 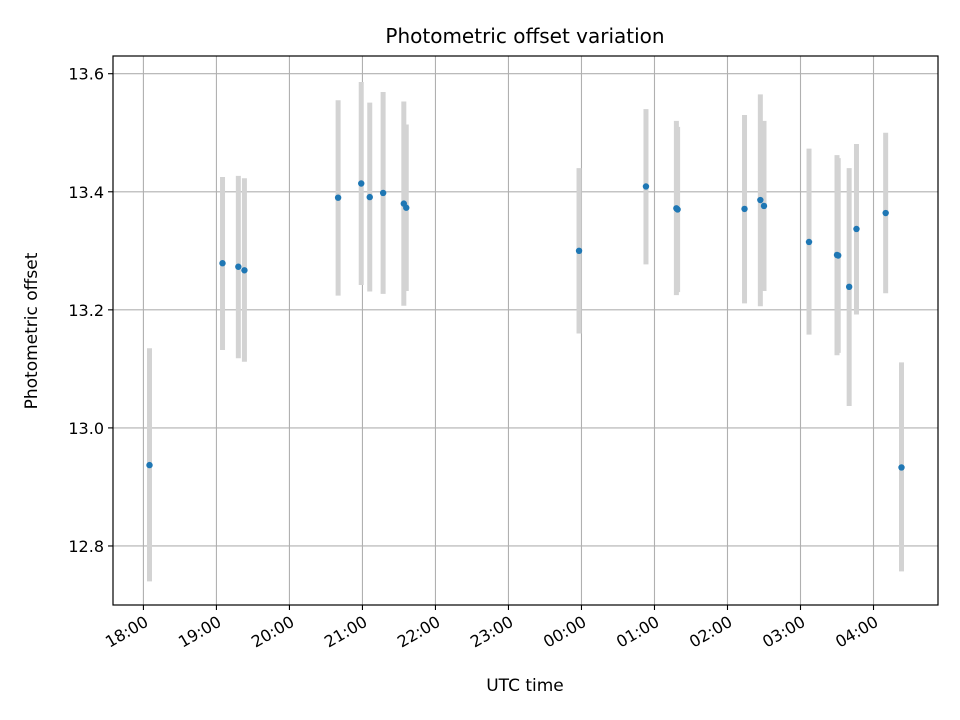 I want to click on chart-title: Photometric offset variation, so click(x=524, y=36).